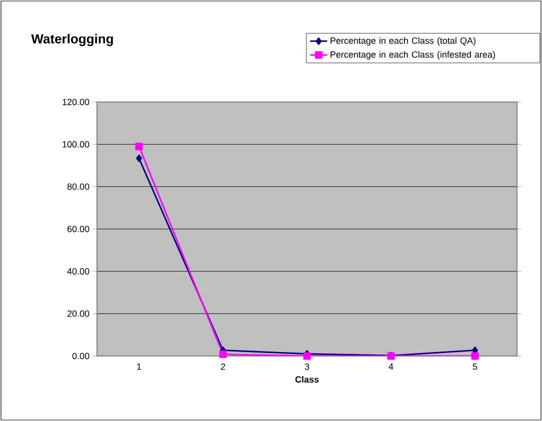 The width and height of the screenshot is (542, 421). Describe the element at coordinates (72, 40) in the screenshot. I see `chart-title: Waterlogging` at that location.